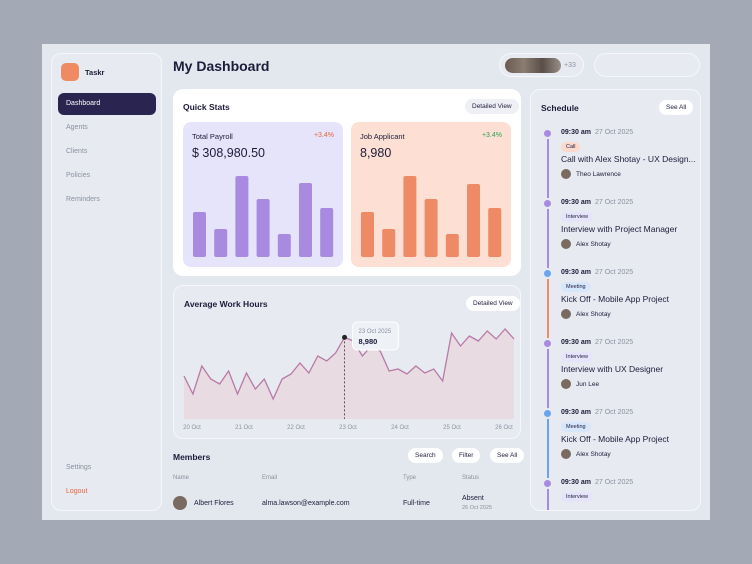  What do you see at coordinates (382, 136) in the screenshot?
I see `stat-label: Job Applicant` at bounding box center [382, 136].